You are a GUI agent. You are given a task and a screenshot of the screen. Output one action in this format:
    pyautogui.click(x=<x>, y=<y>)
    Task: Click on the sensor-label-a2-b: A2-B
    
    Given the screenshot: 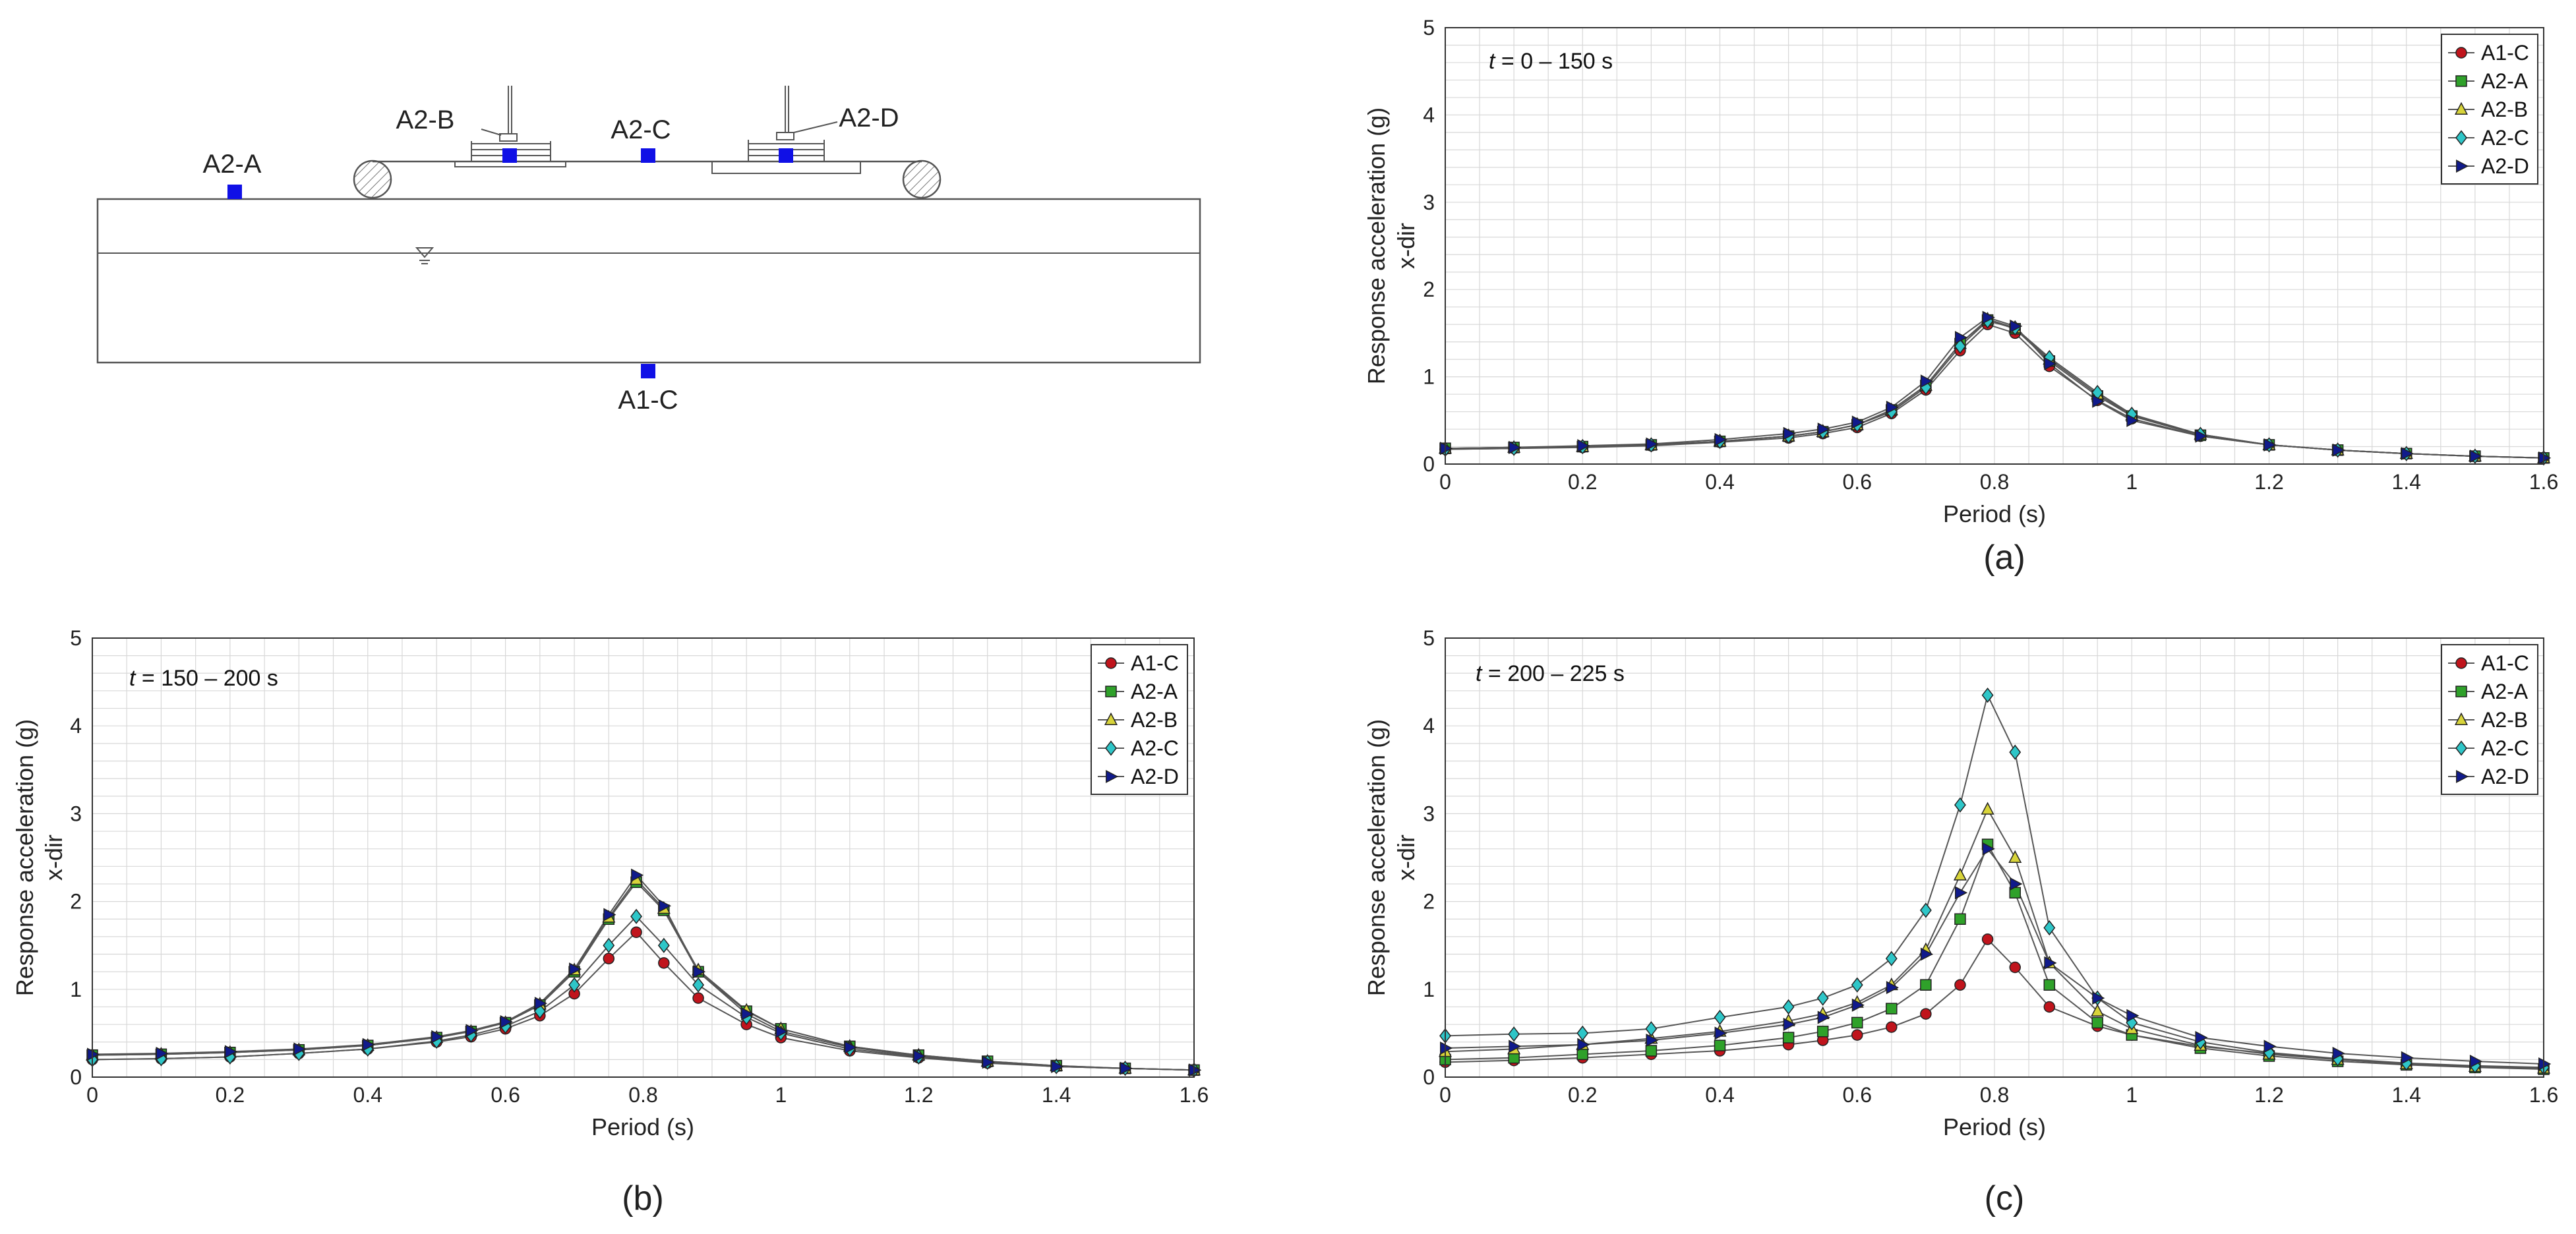 What is the action you would take?
    pyautogui.click(x=425, y=119)
    